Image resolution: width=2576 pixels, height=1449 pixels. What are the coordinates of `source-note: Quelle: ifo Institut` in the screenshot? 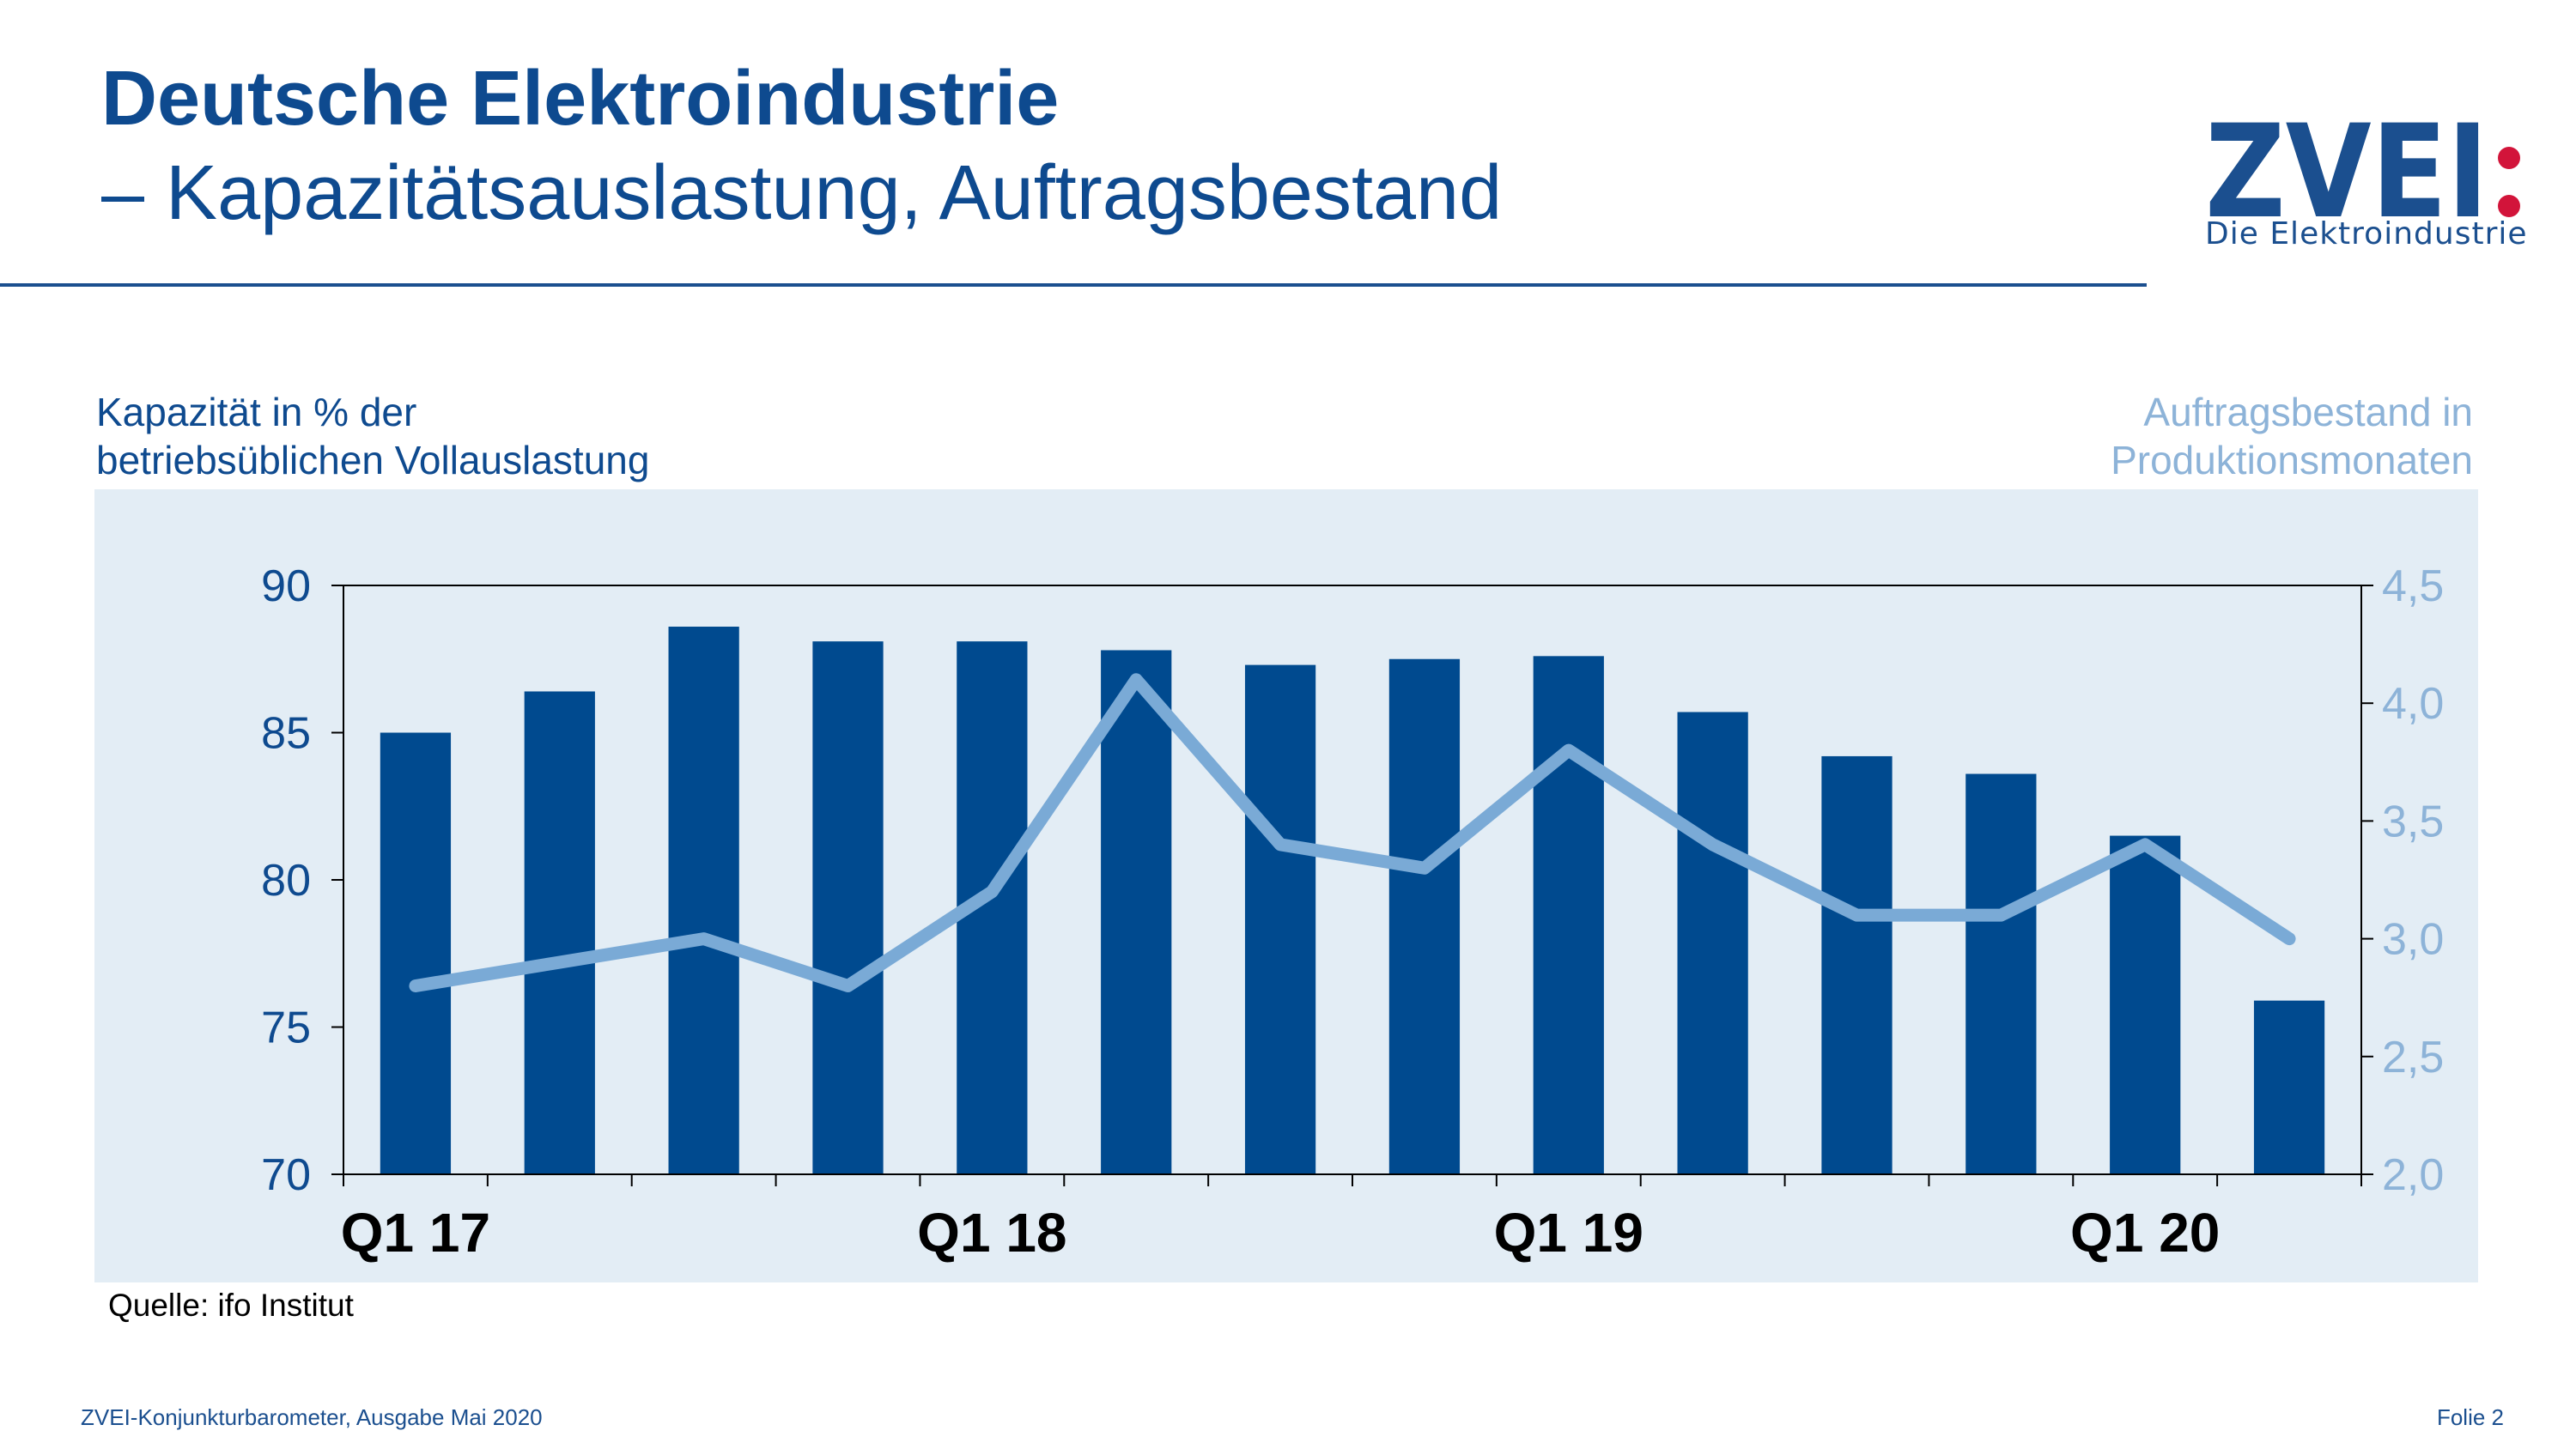 It's located at (231, 1305).